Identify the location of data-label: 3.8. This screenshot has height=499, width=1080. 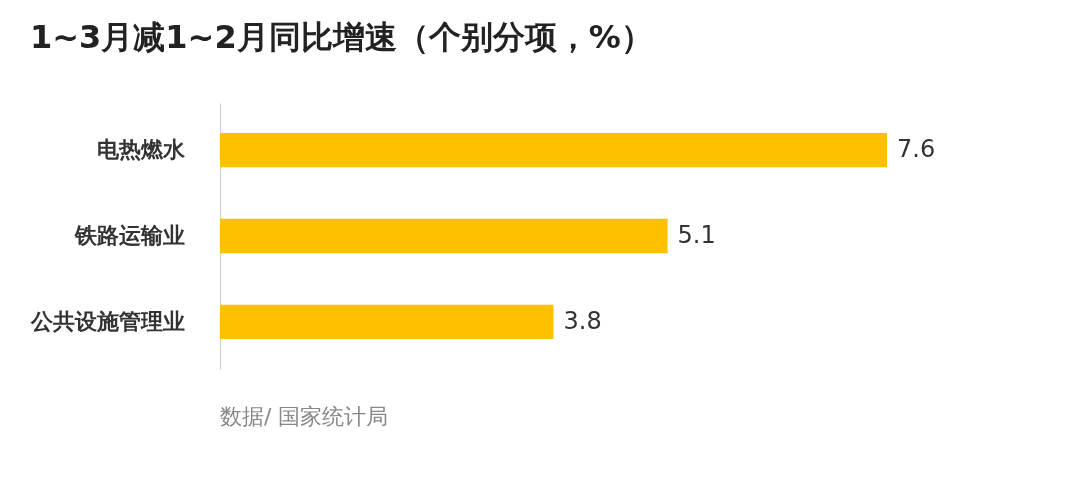
(582, 320).